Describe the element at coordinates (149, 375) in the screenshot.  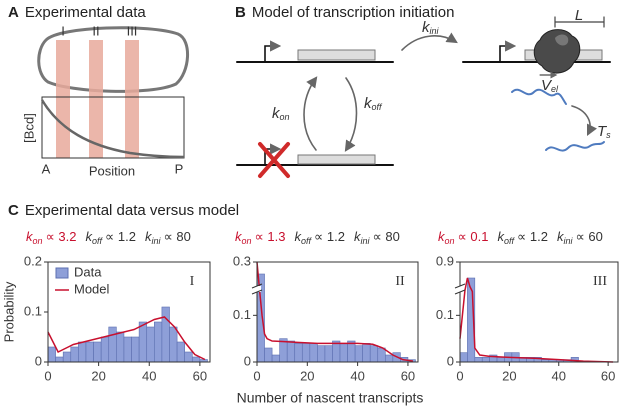
I see `x-tick-label: 40` at that location.